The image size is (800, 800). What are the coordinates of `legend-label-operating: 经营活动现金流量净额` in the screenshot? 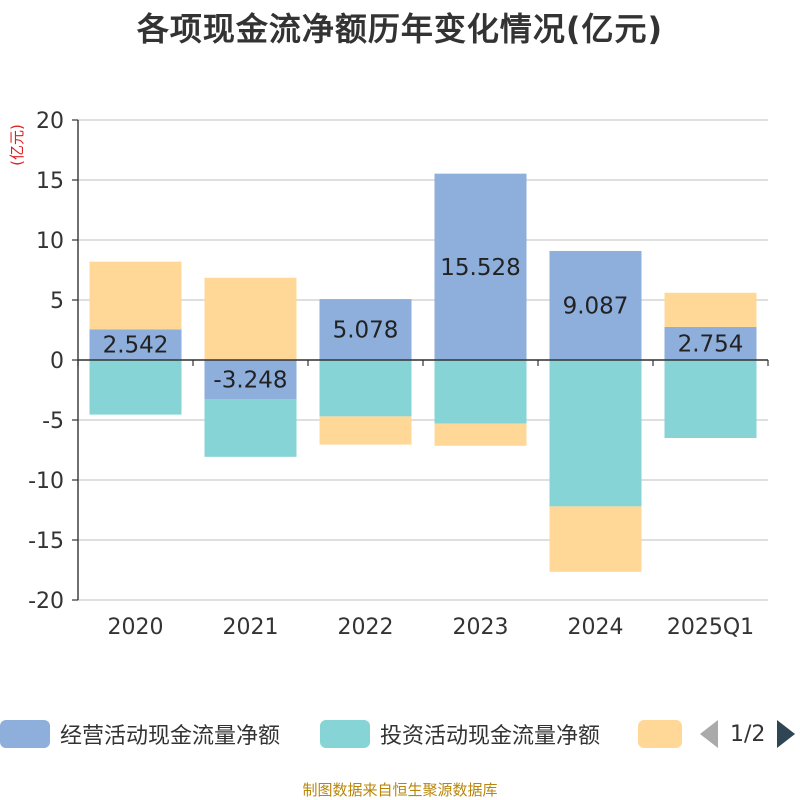 It's located at (170, 736).